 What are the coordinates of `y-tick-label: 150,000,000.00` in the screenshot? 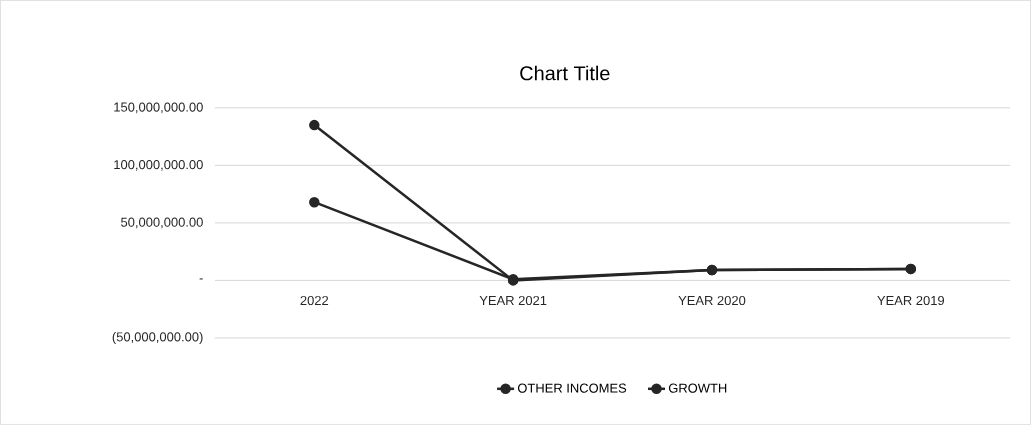 It's located at (158, 108).